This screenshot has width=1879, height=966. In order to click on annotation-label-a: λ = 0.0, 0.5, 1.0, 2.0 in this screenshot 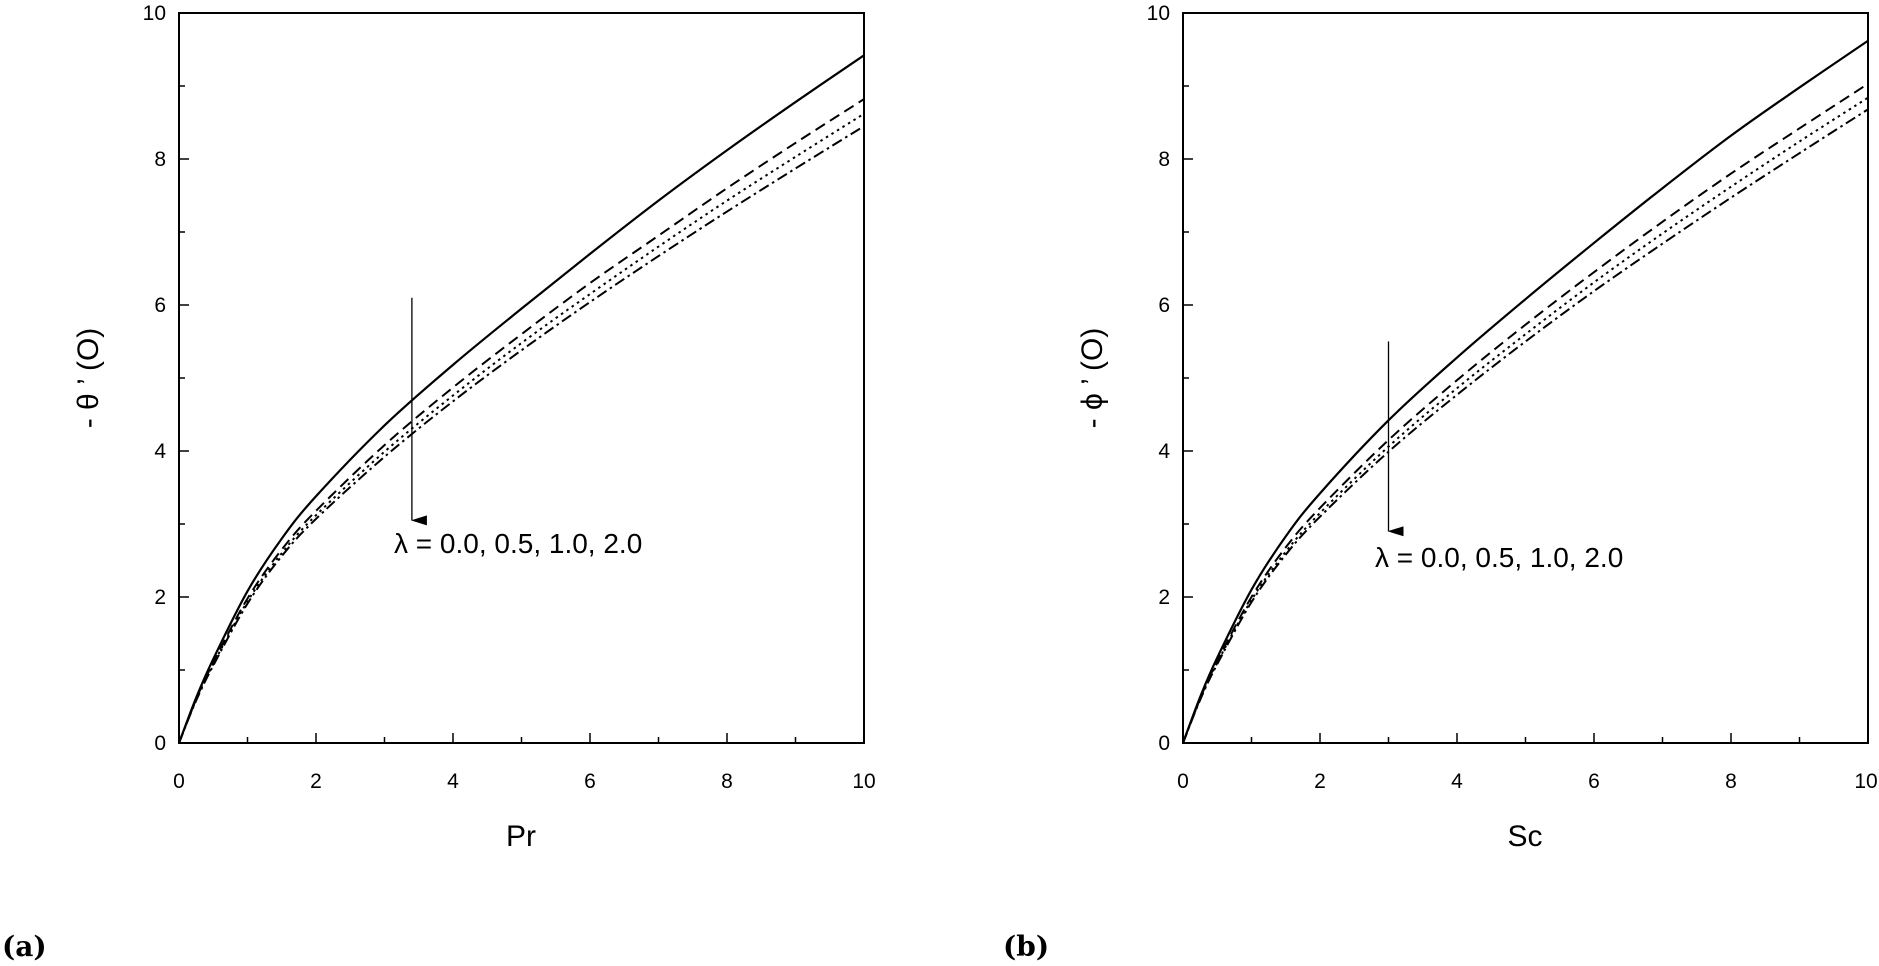, I will do `click(518, 543)`.